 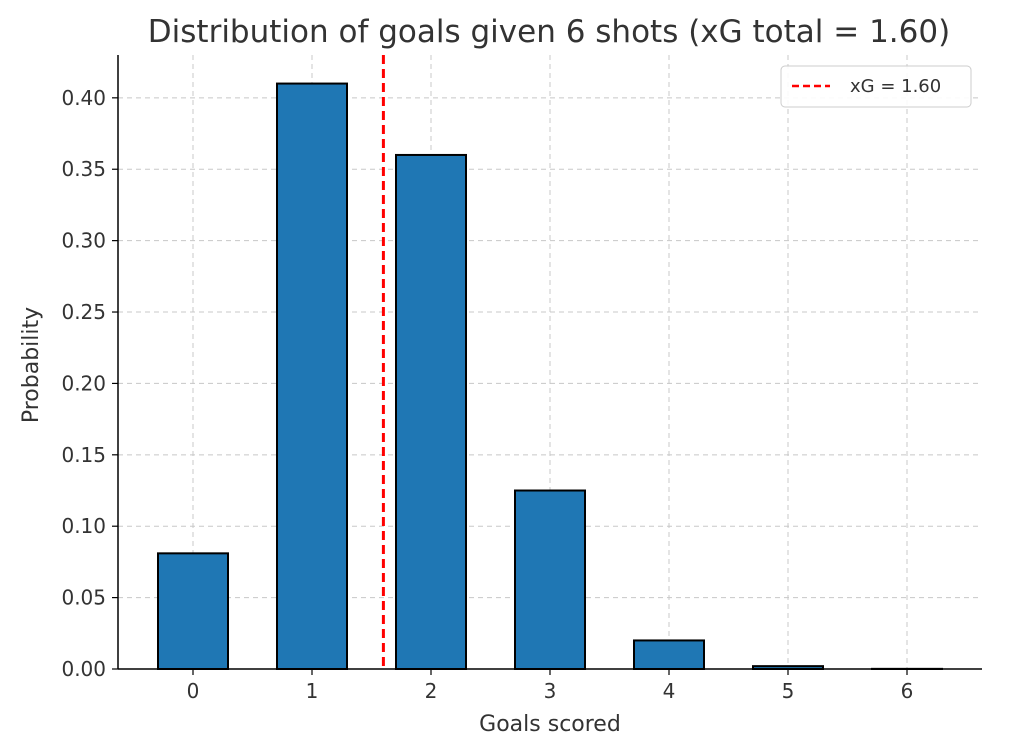 I want to click on y-tick-label: 0.05, so click(x=83, y=598).